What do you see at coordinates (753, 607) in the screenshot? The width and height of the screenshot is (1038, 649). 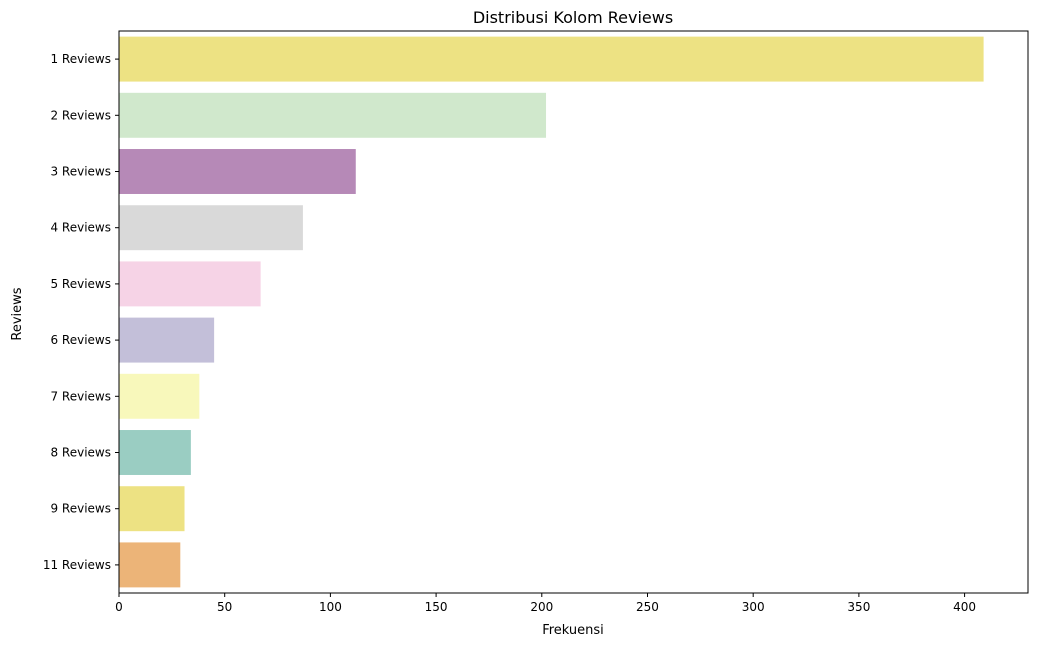 I see `x-tick-label: 300` at bounding box center [753, 607].